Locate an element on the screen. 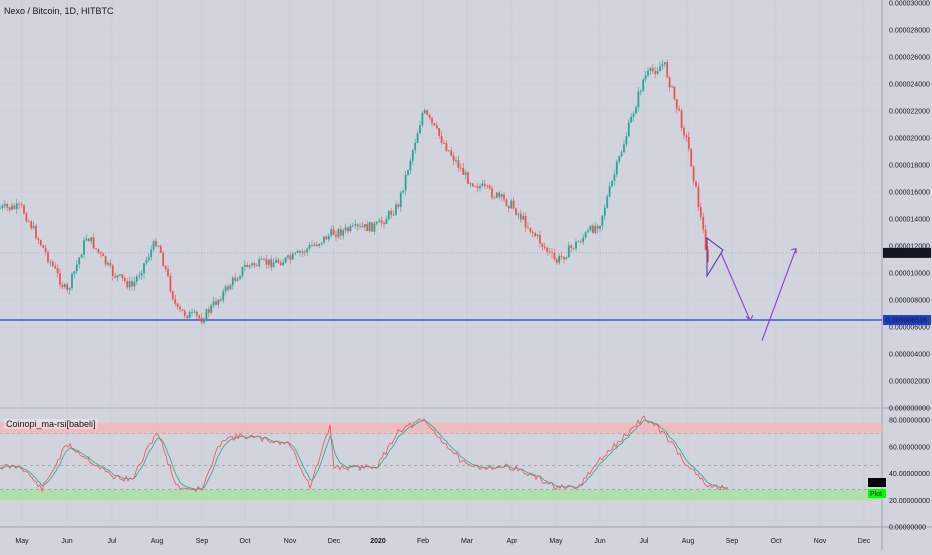 The width and height of the screenshot is (932, 555). time-tick-label: Jul is located at coordinates (112, 541).